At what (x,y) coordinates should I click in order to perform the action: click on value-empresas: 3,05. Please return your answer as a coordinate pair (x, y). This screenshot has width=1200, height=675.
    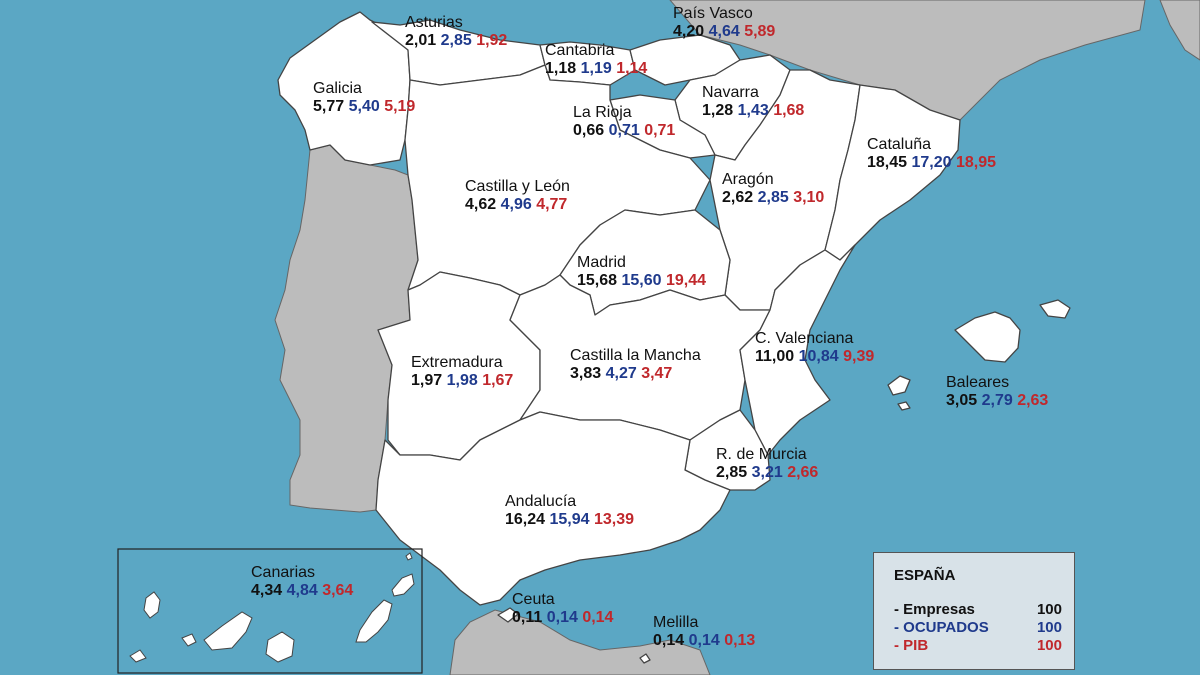
    Looking at the image, I should click on (962, 400).